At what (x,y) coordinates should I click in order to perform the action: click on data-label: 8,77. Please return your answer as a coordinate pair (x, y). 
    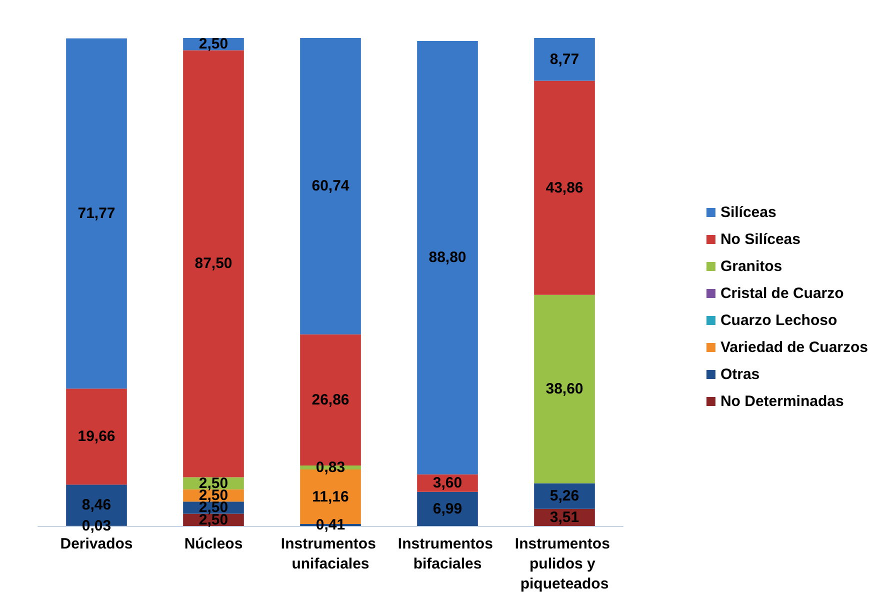
    Looking at the image, I should click on (565, 59).